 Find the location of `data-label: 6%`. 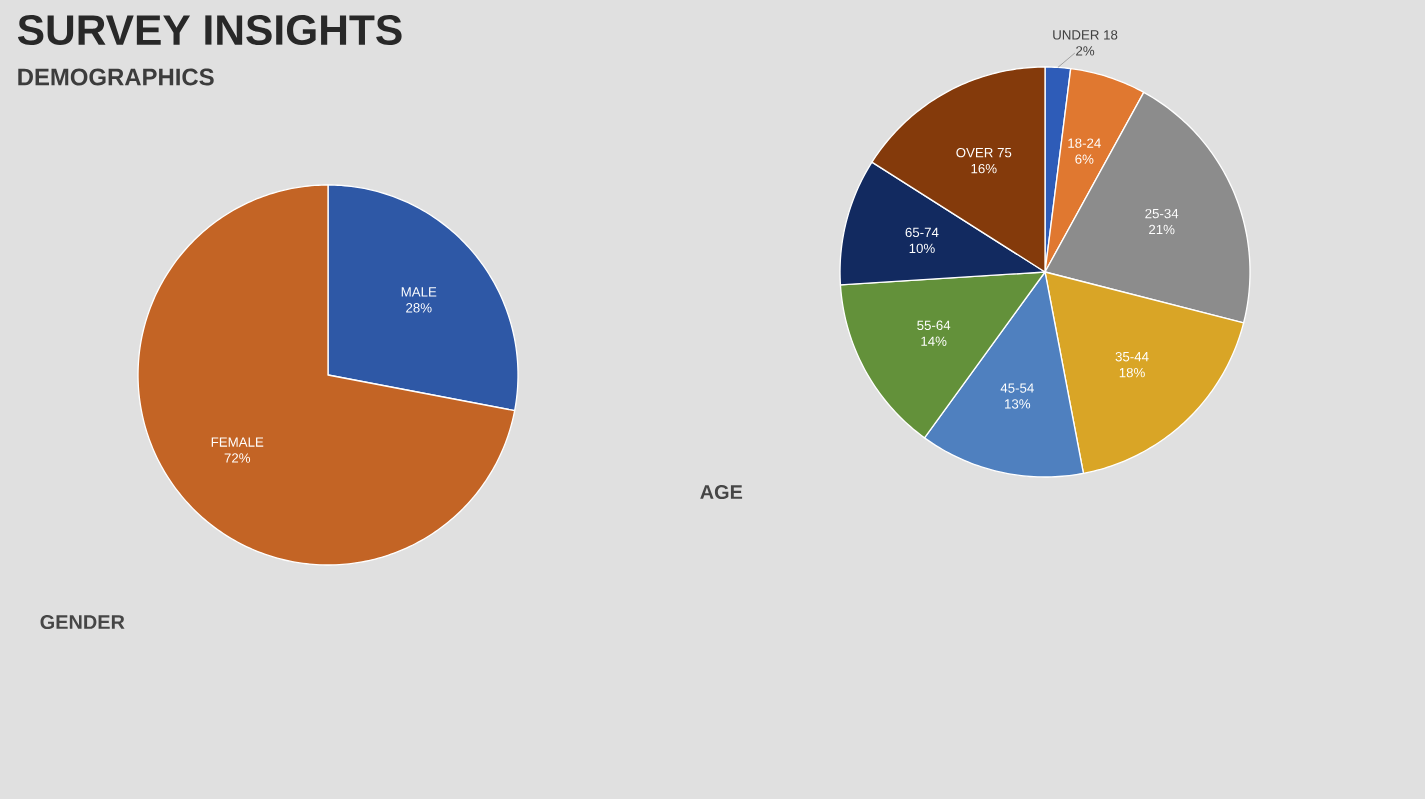

data-label: 6% is located at coordinates (1084, 159).